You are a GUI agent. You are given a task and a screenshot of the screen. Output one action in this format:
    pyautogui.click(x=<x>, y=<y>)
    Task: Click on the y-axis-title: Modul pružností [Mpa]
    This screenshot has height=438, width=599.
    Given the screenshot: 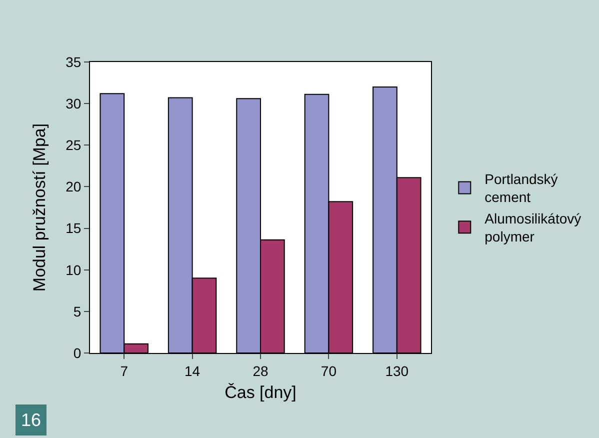 What is the action you would take?
    pyautogui.click(x=40, y=207)
    